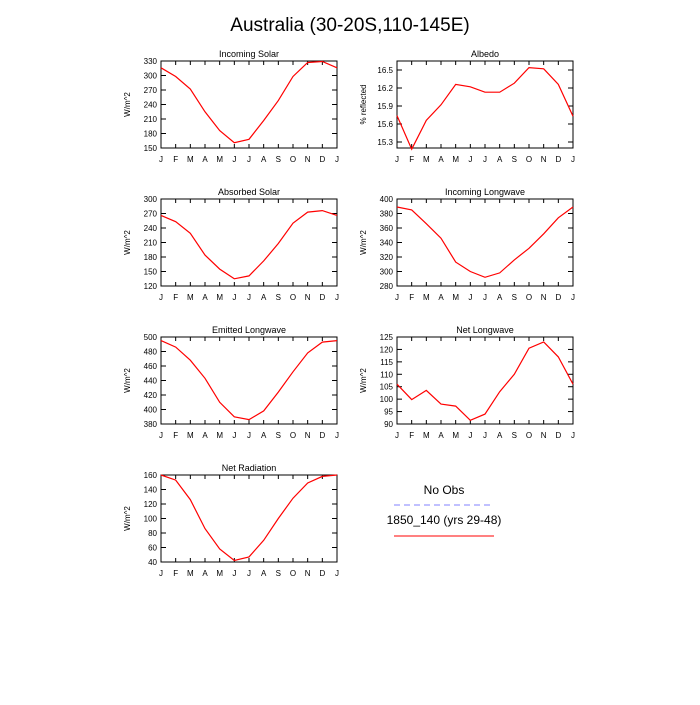 This screenshot has width=700, height=705. What do you see at coordinates (444, 490) in the screenshot?
I see `legend-label-no-obs: No Obs` at bounding box center [444, 490].